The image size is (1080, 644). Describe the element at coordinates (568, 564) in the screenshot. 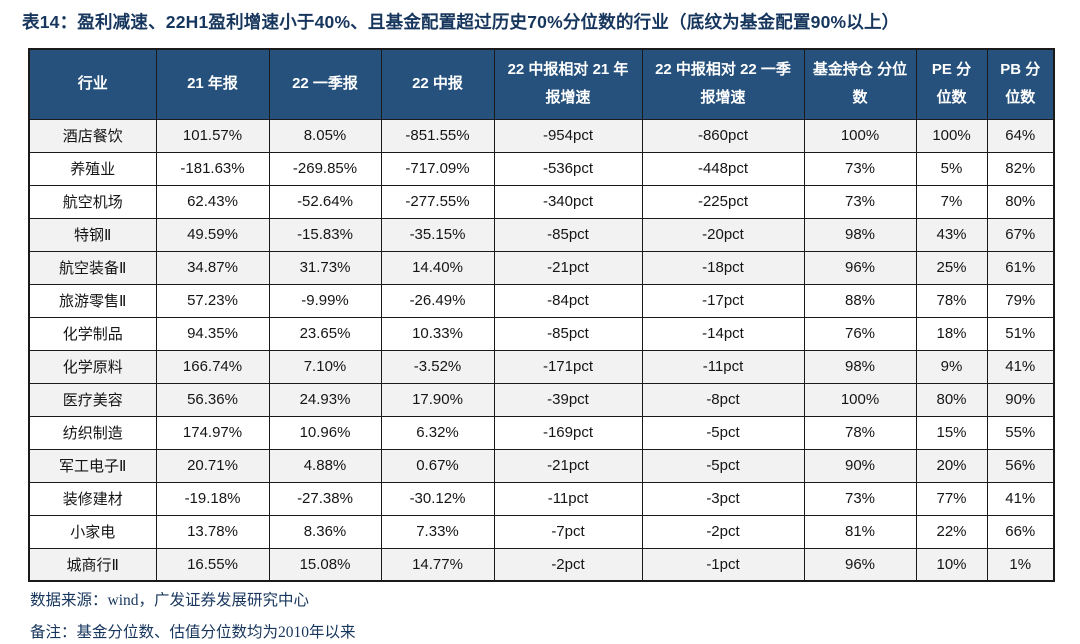

I see `cell-vs_21y: -2pct` at that location.